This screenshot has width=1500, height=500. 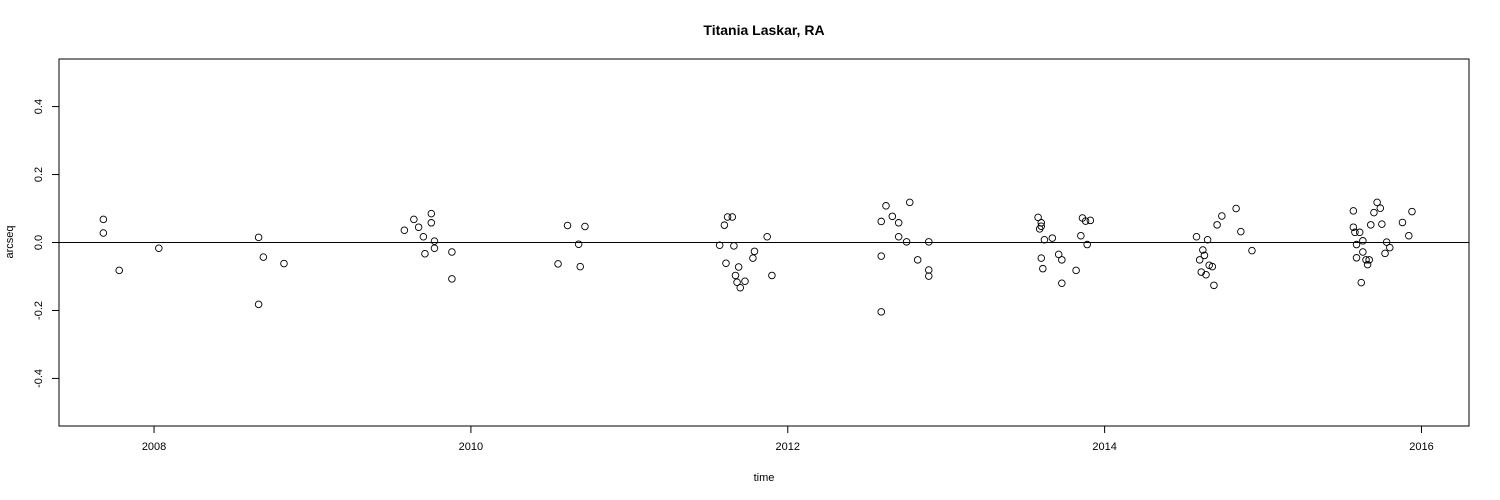 I want to click on x-tick-label: 2010, so click(x=471, y=447).